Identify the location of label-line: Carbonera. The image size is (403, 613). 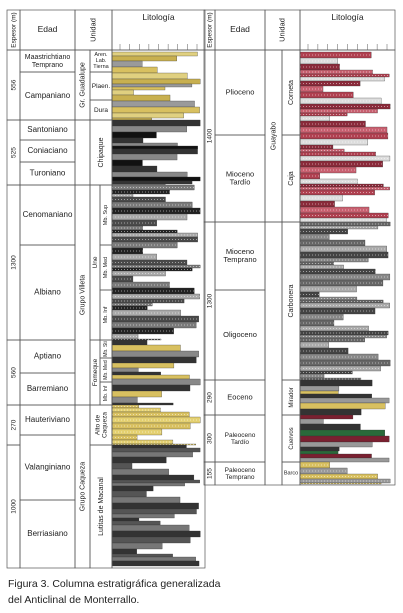
(291, 300).